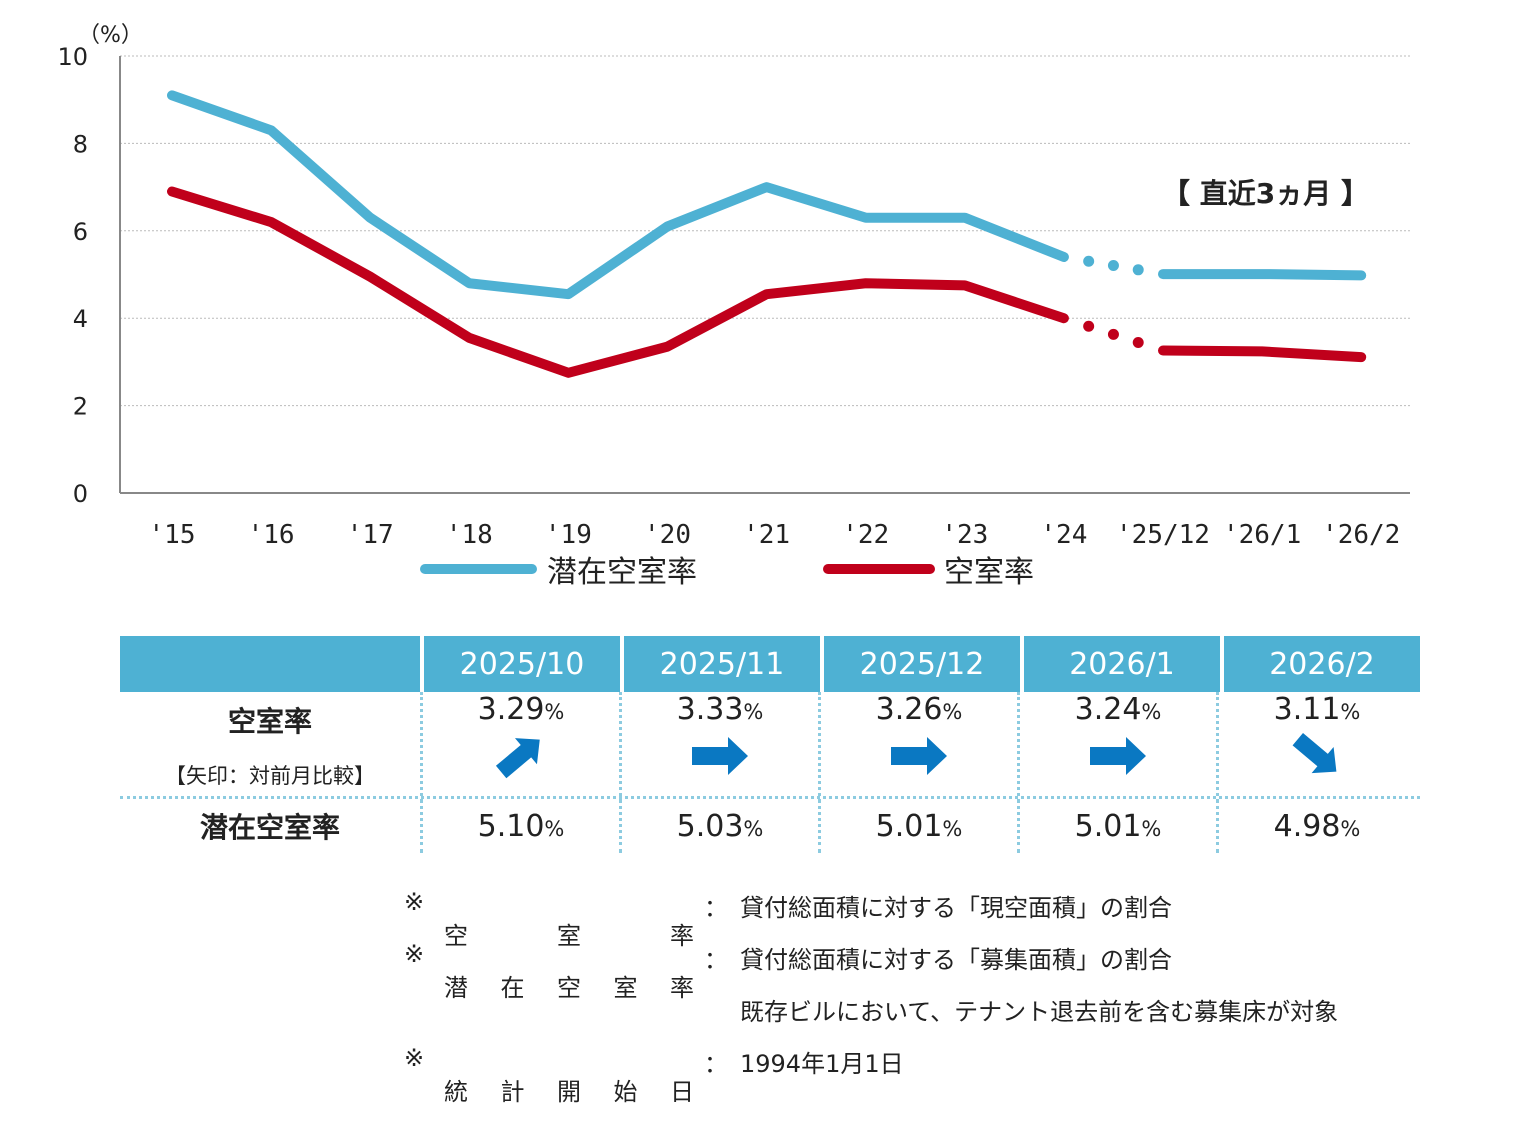  Describe the element at coordinates (1307, 709) in the screenshot. I see `vacancy-value: 3.11` at that location.